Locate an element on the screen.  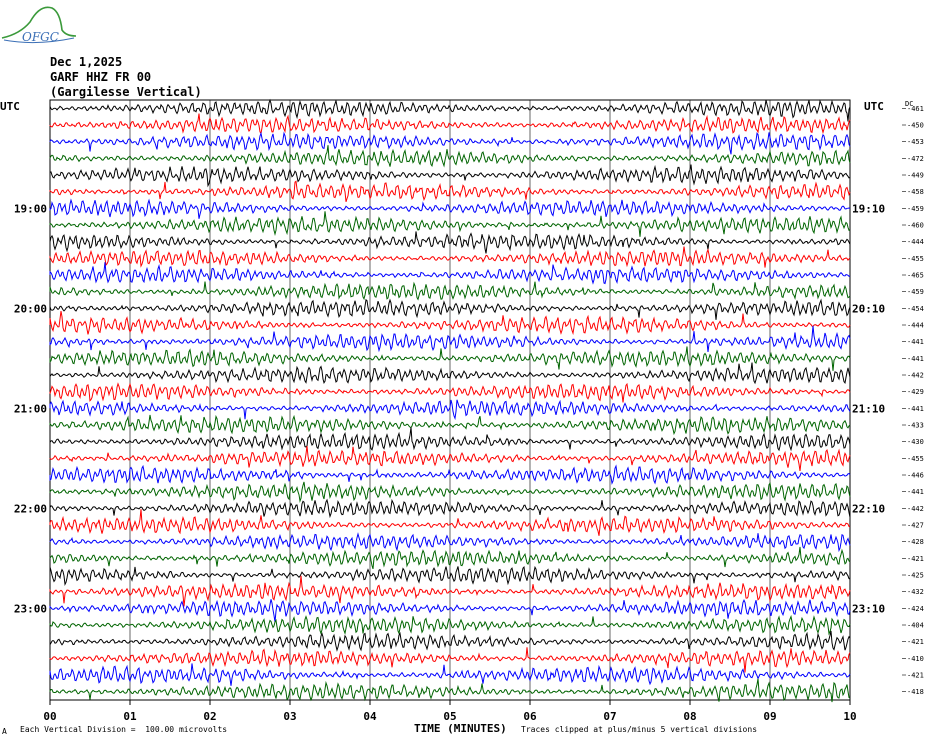
logo-swoosh-icon is located at coordinates (39, 40).